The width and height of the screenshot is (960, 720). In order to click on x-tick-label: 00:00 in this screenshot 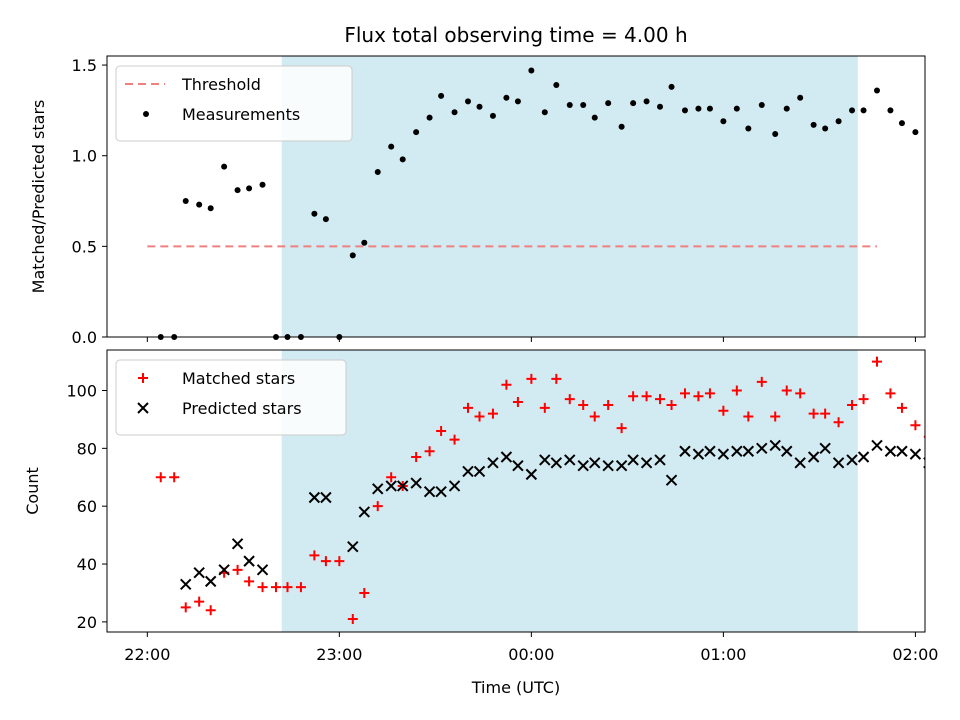, I will do `click(531, 654)`.